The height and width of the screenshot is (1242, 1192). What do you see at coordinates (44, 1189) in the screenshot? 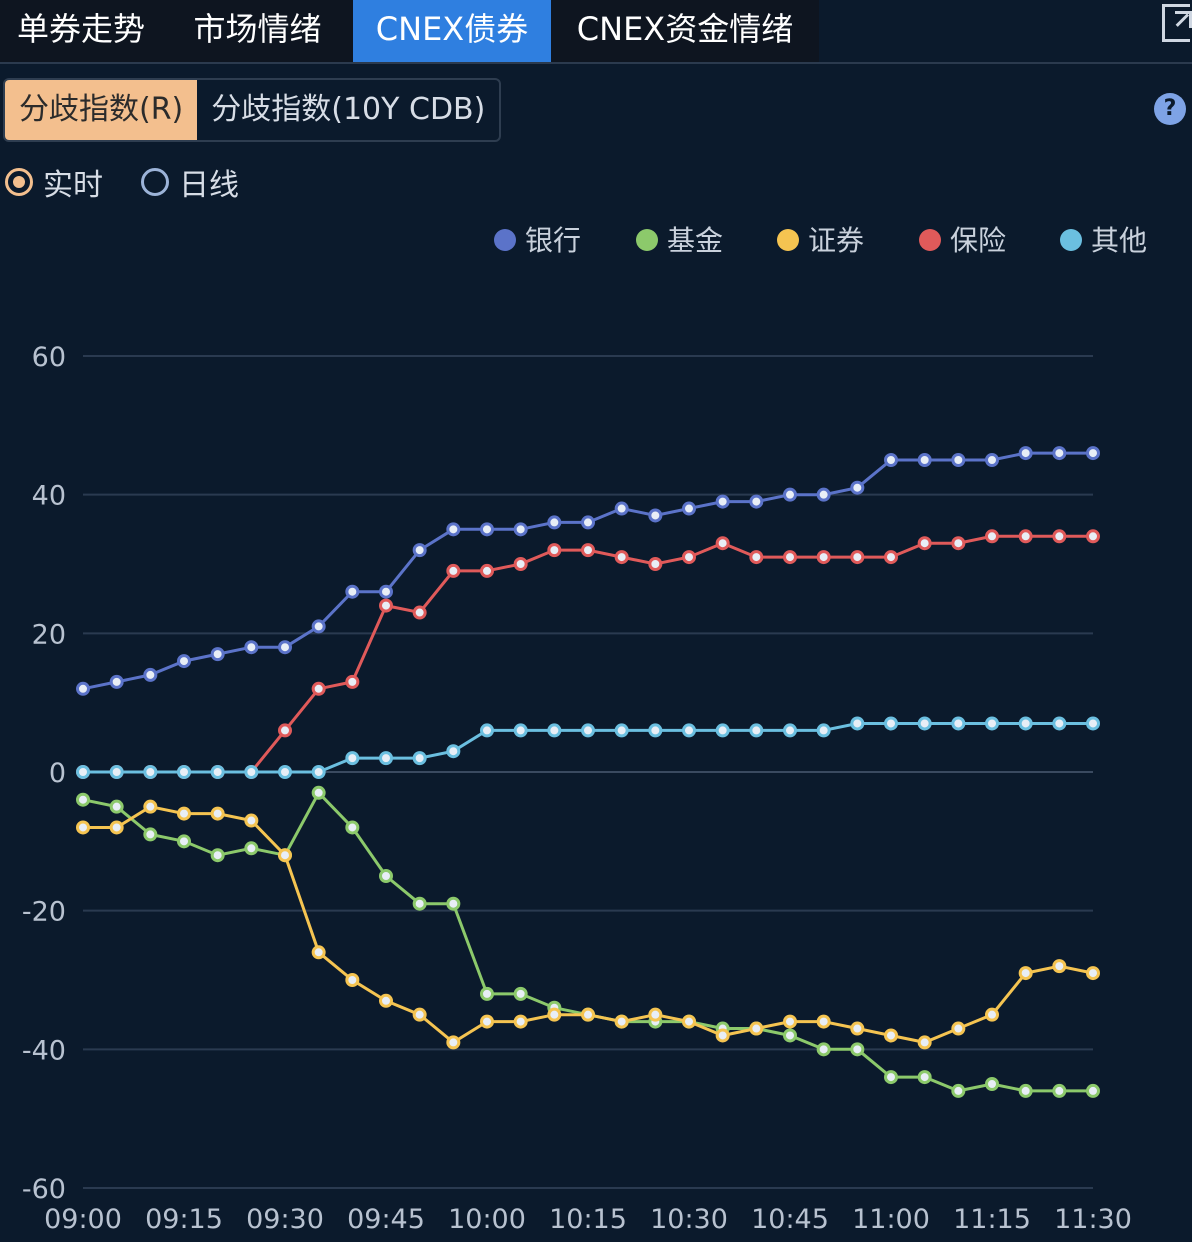
I see `y-tick-label: -60` at bounding box center [44, 1189].